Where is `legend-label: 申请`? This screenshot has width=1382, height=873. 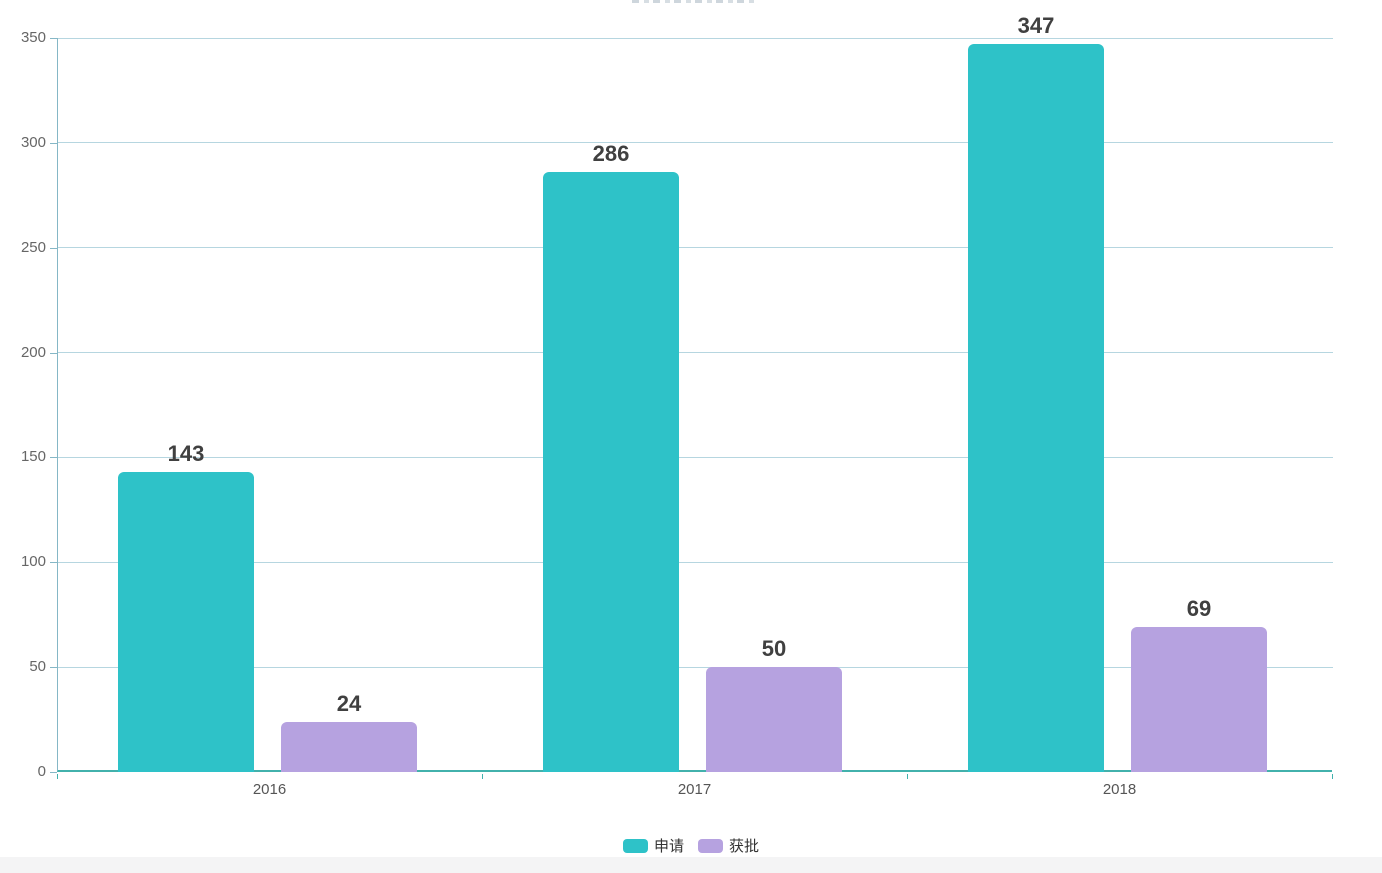
legend-label: 申请 is located at coordinates (668, 846).